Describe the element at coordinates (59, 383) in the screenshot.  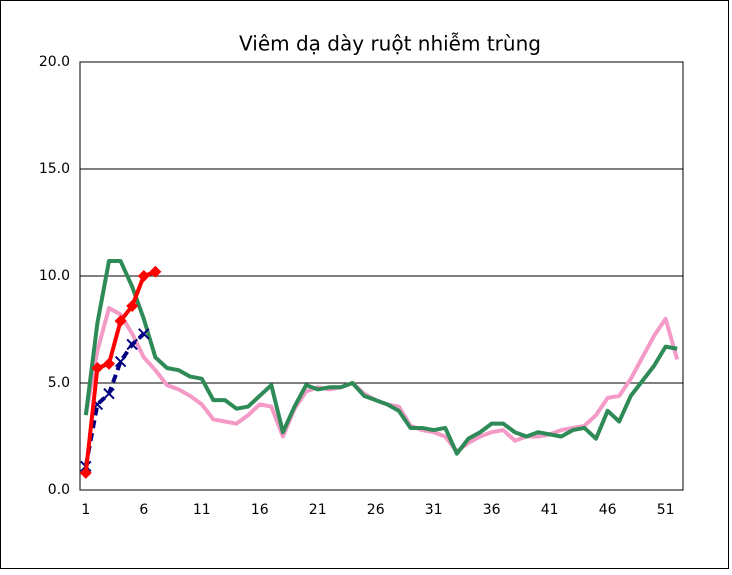
I see `y-tick-label: 5.0` at that location.